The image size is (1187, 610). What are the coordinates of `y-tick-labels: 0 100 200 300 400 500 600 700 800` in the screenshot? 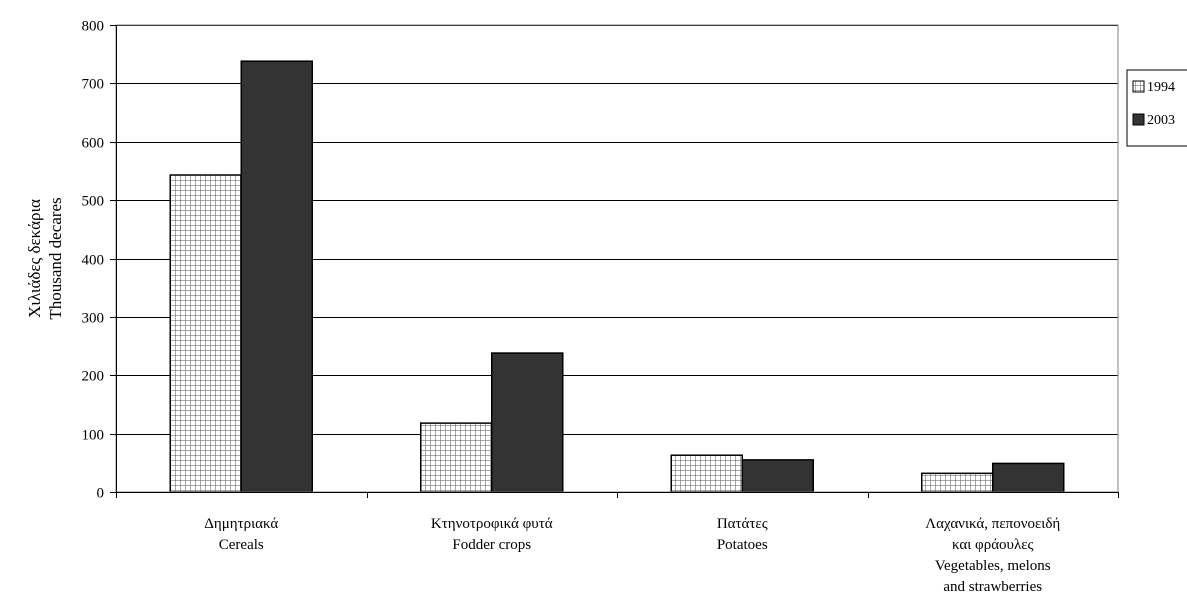 It's located at (93, 260).